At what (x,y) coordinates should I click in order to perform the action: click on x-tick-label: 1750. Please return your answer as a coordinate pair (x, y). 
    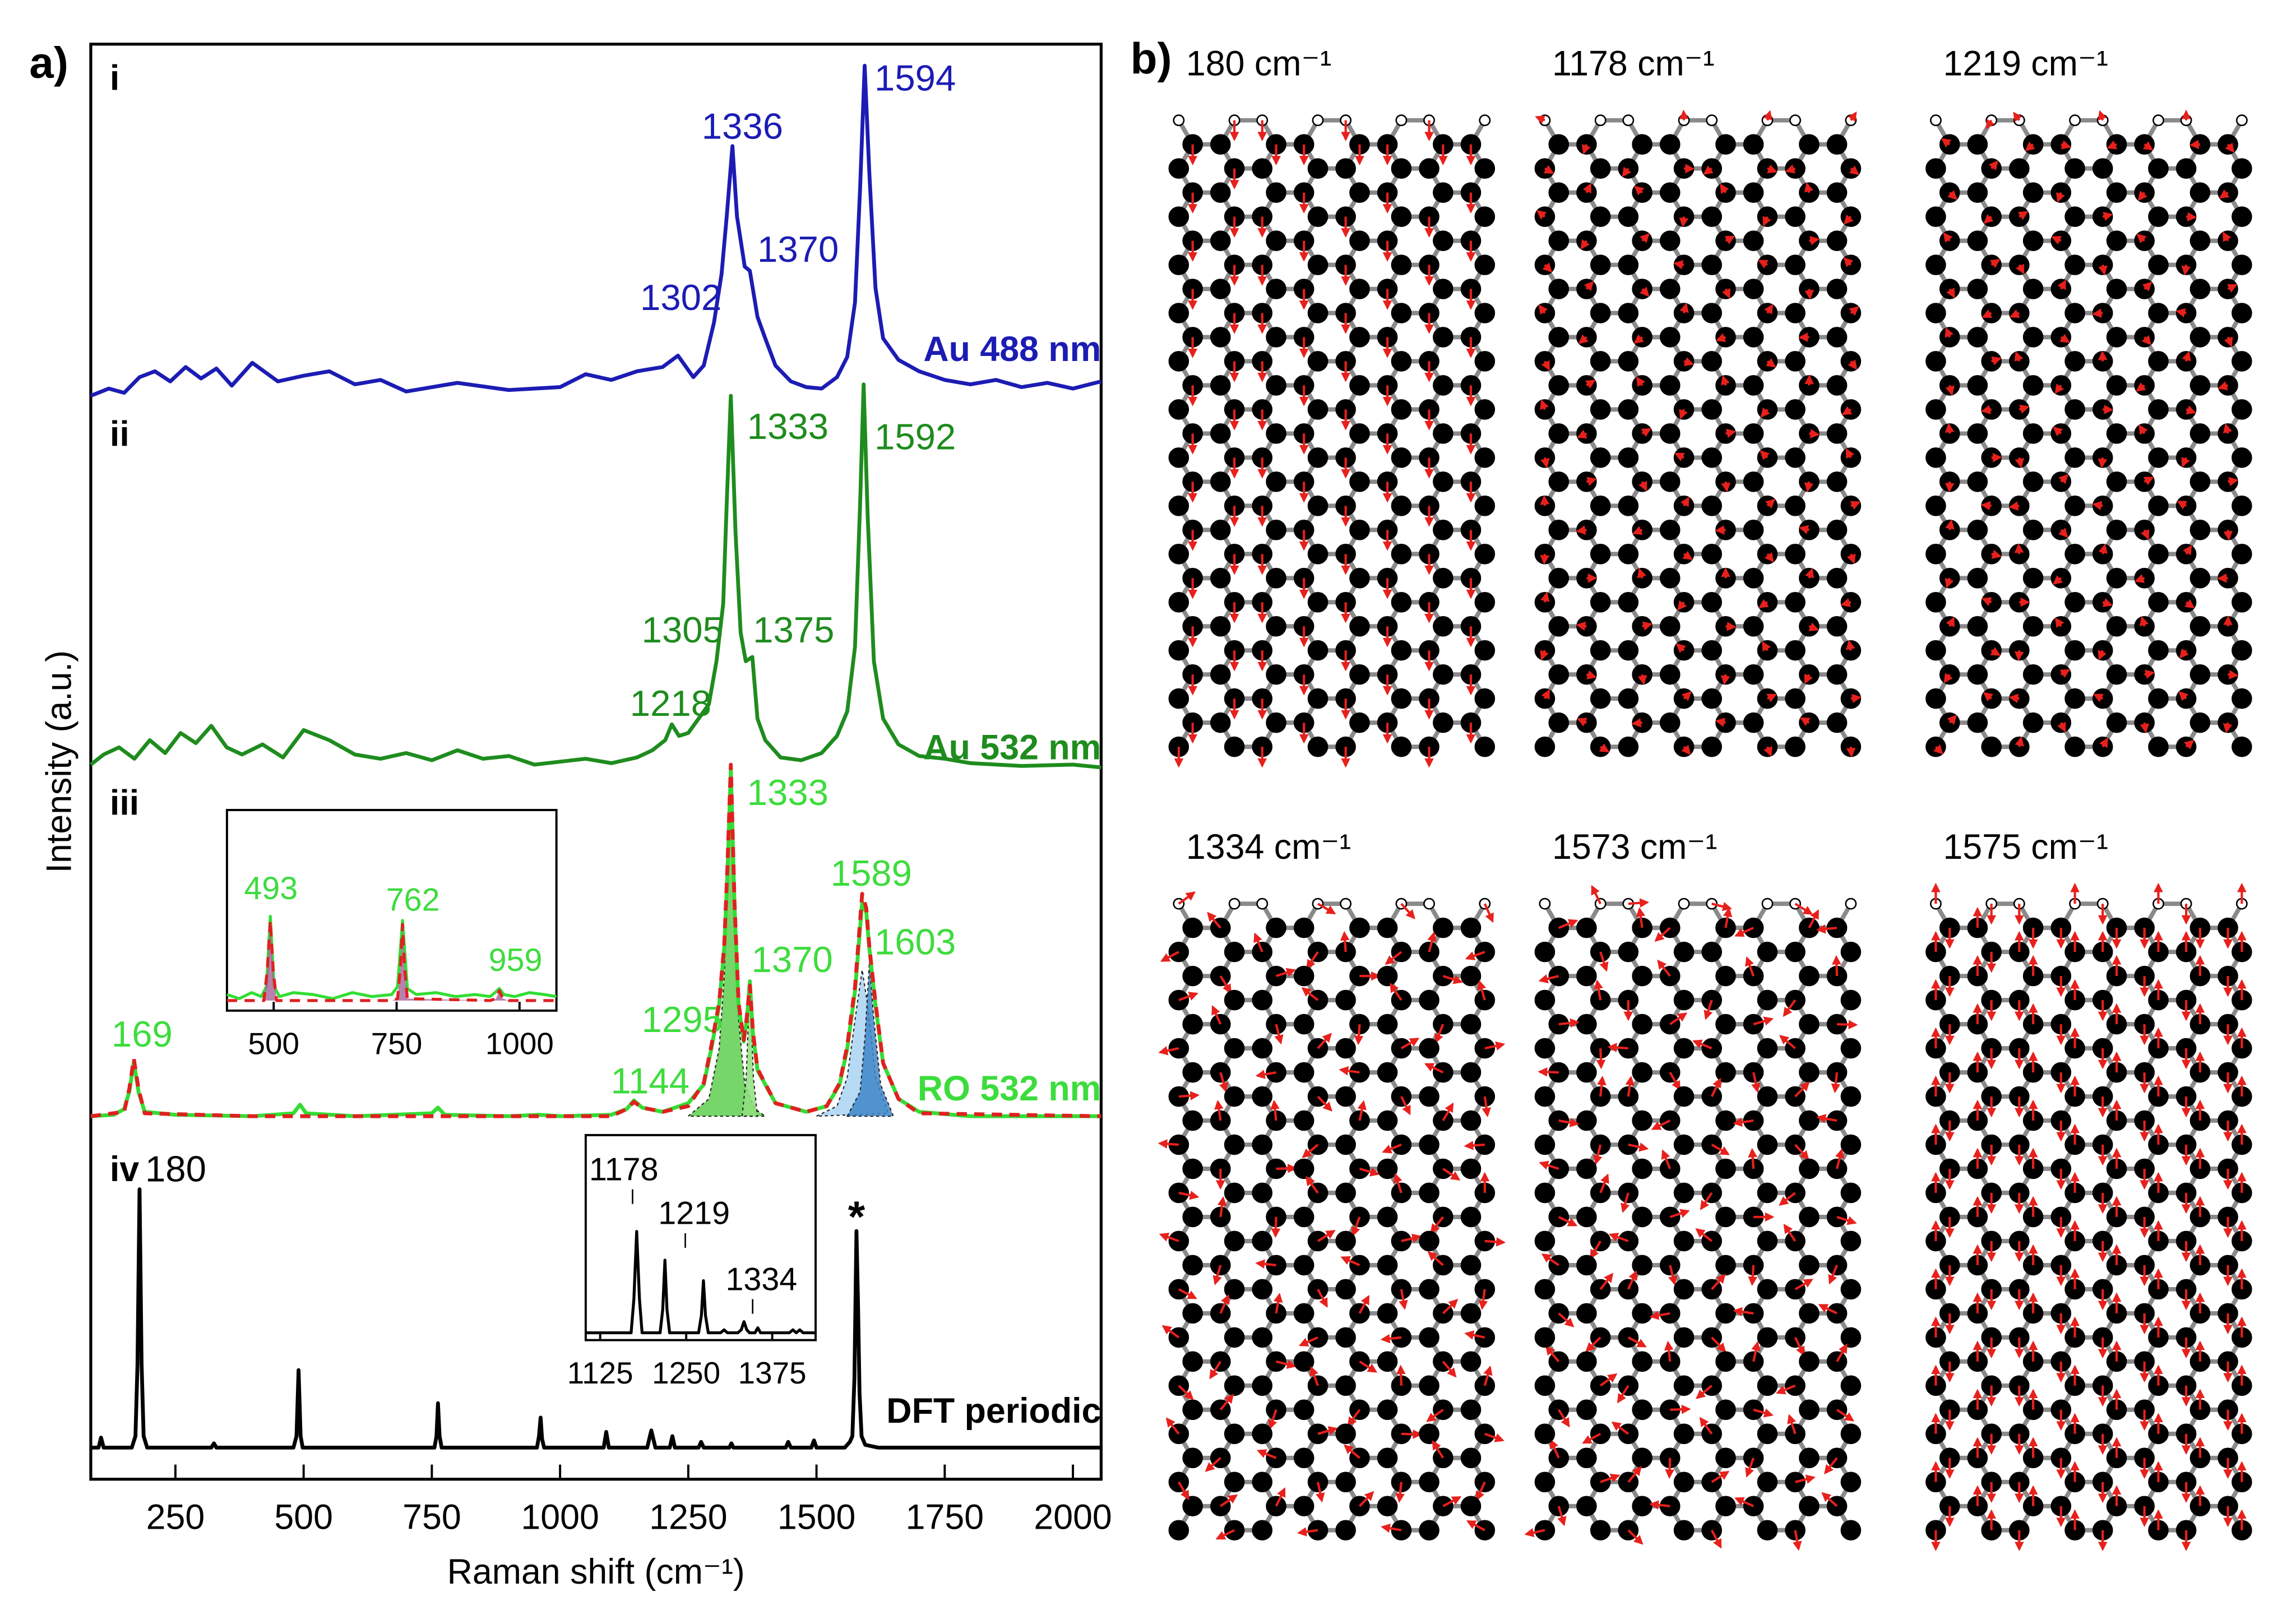
    Looking at the image, I should click on (945, 1517).